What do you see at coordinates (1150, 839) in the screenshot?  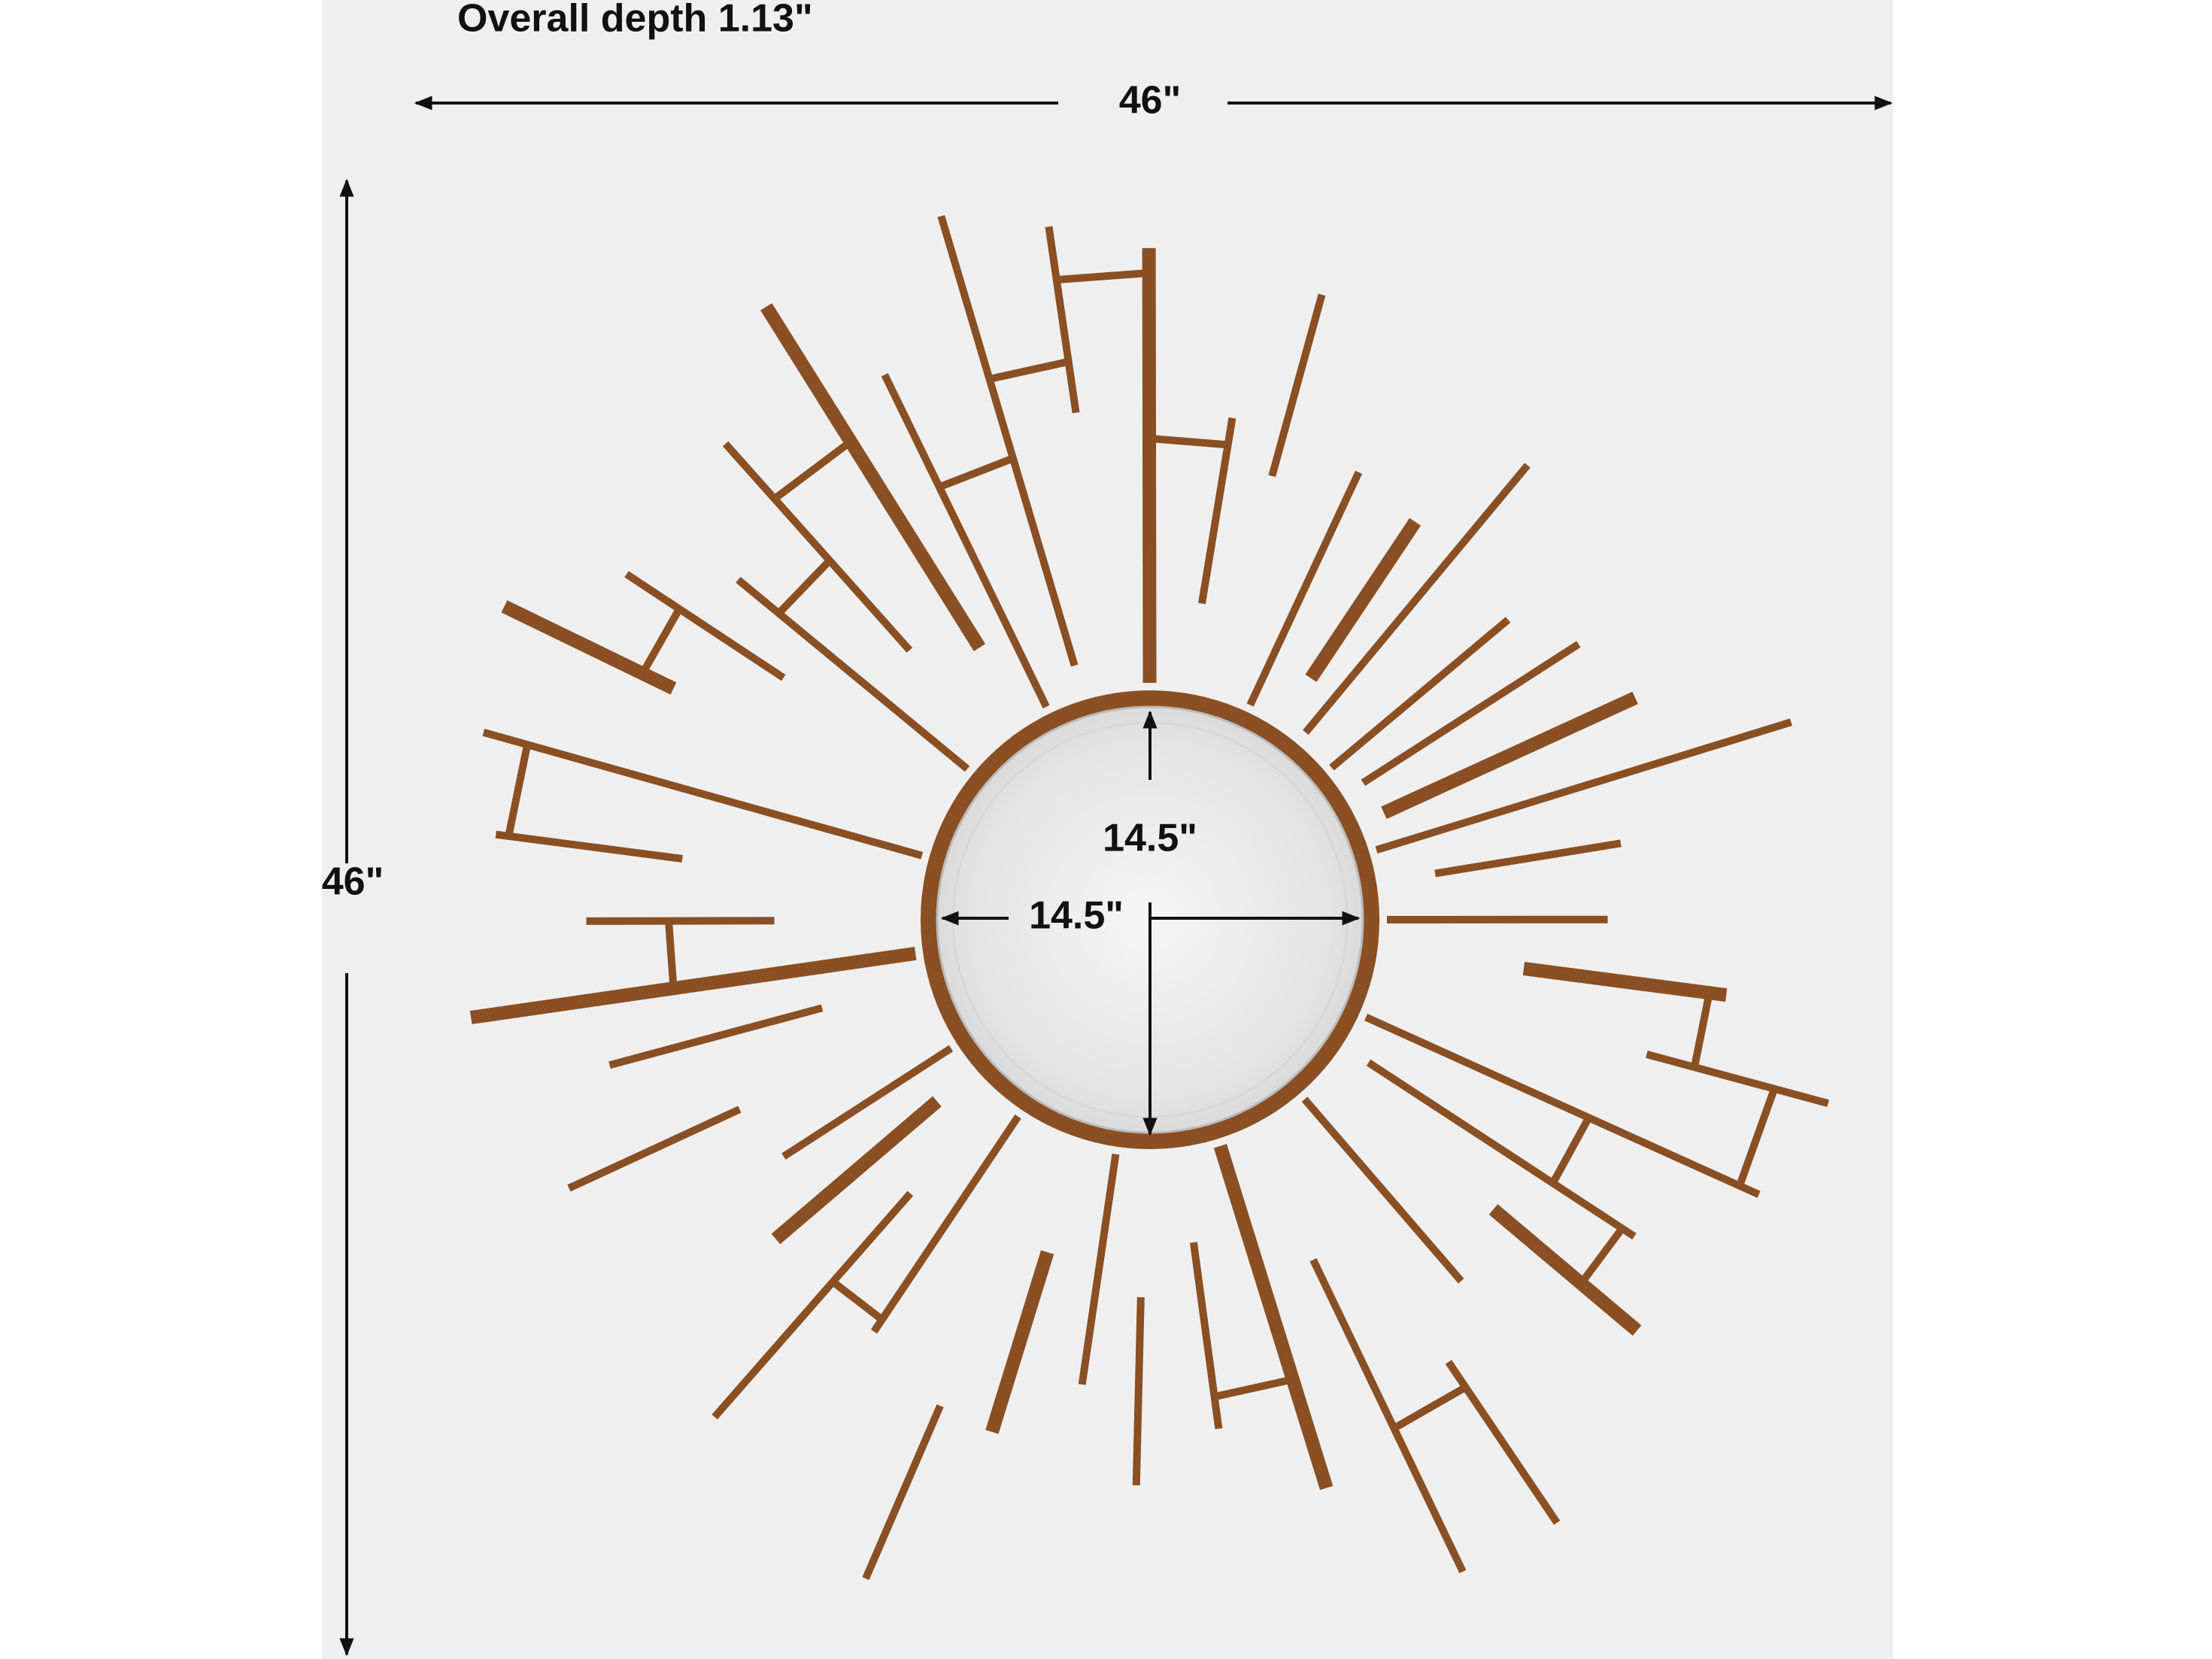 I see `mirror-height-label: 14.5"` at bounding box center [1150, 839].